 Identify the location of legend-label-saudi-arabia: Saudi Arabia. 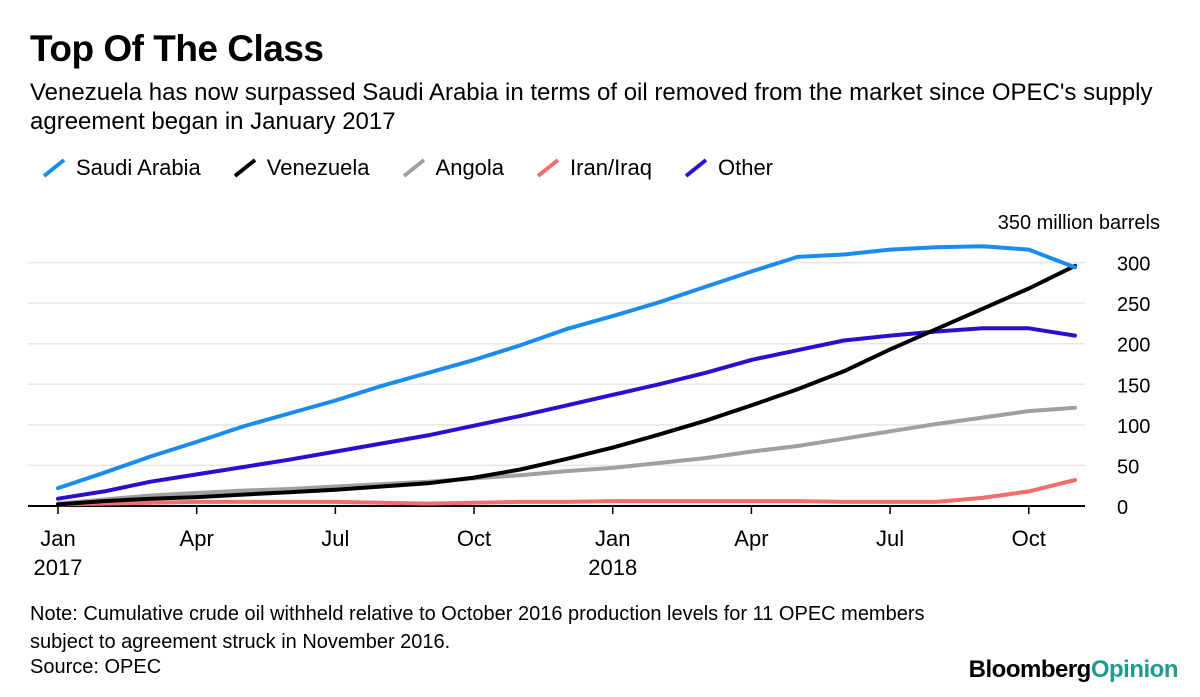
(138, 167).